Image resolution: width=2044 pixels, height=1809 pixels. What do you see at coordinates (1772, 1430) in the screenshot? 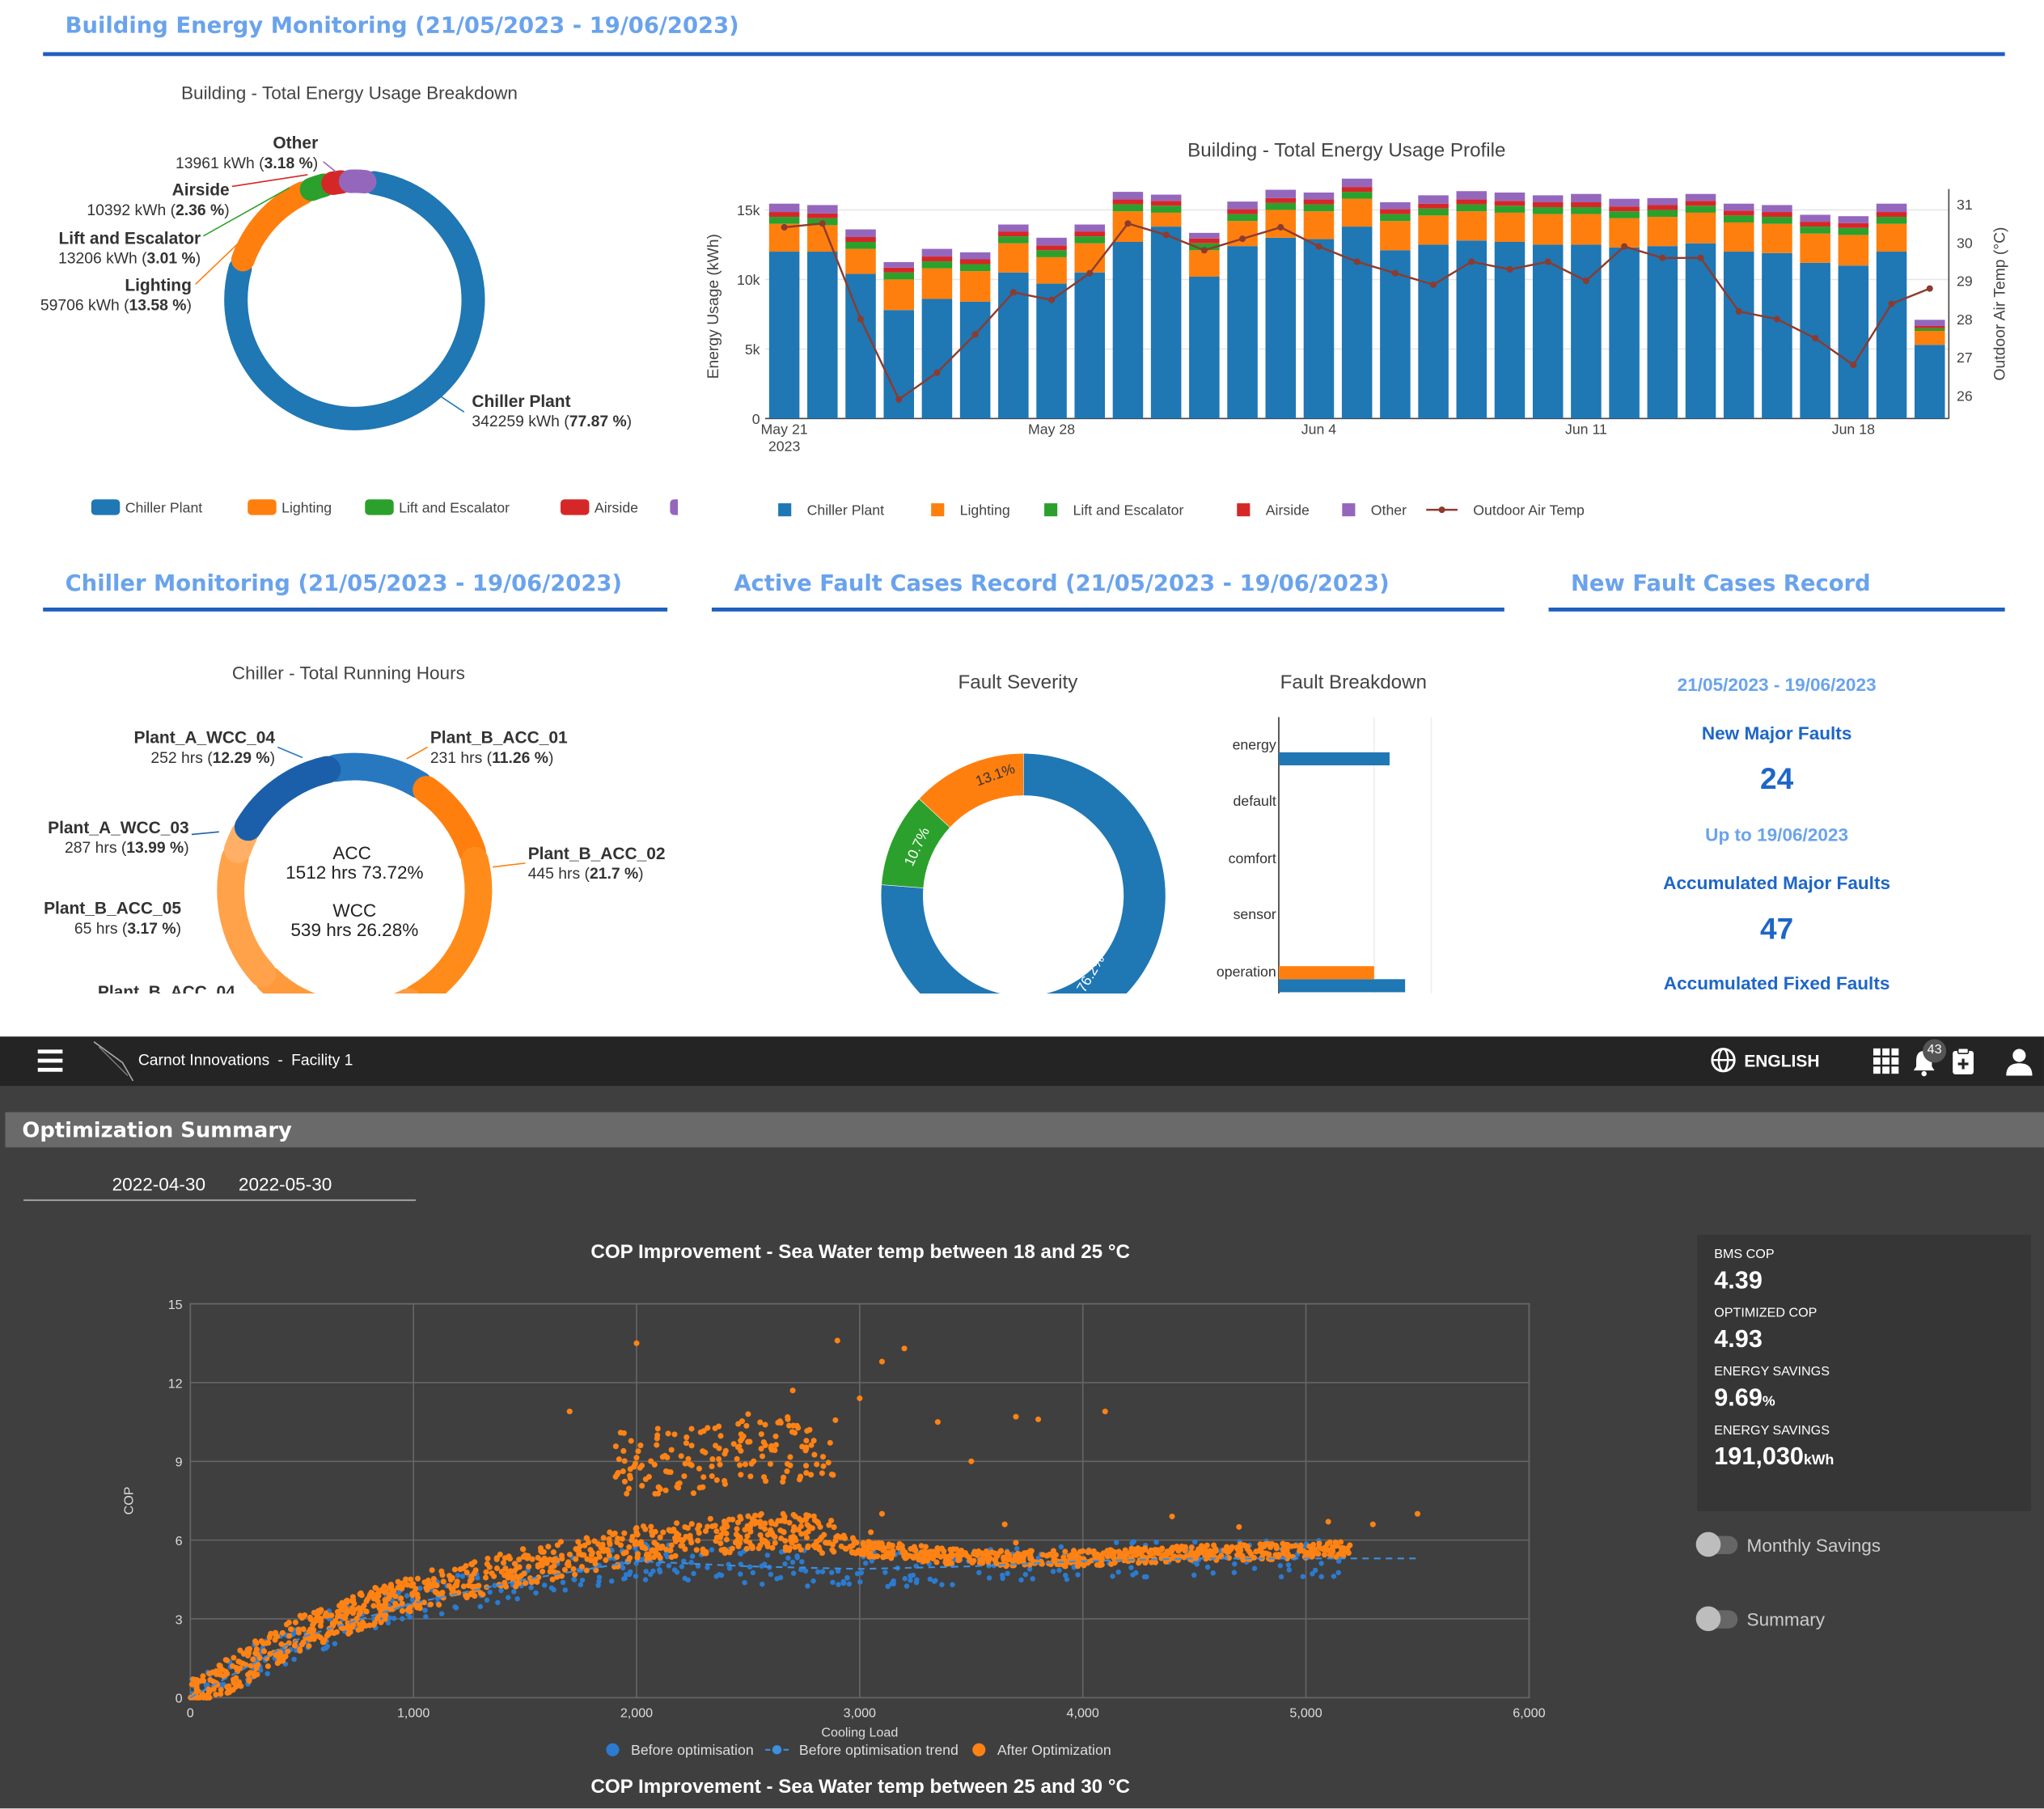
I see `kpi-label: ENERGY SAVINGS` at bounding box center [1772, 1430].